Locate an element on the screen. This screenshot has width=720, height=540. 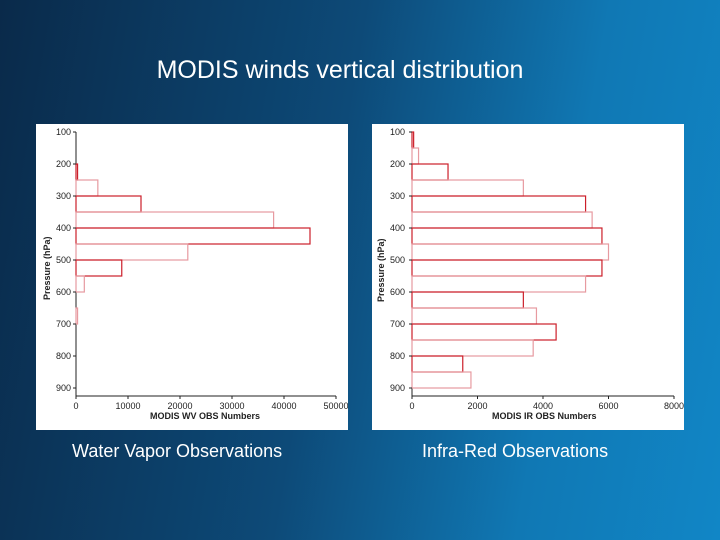
wv-y-tick-label: 600 is located at coordinates (63, 292).